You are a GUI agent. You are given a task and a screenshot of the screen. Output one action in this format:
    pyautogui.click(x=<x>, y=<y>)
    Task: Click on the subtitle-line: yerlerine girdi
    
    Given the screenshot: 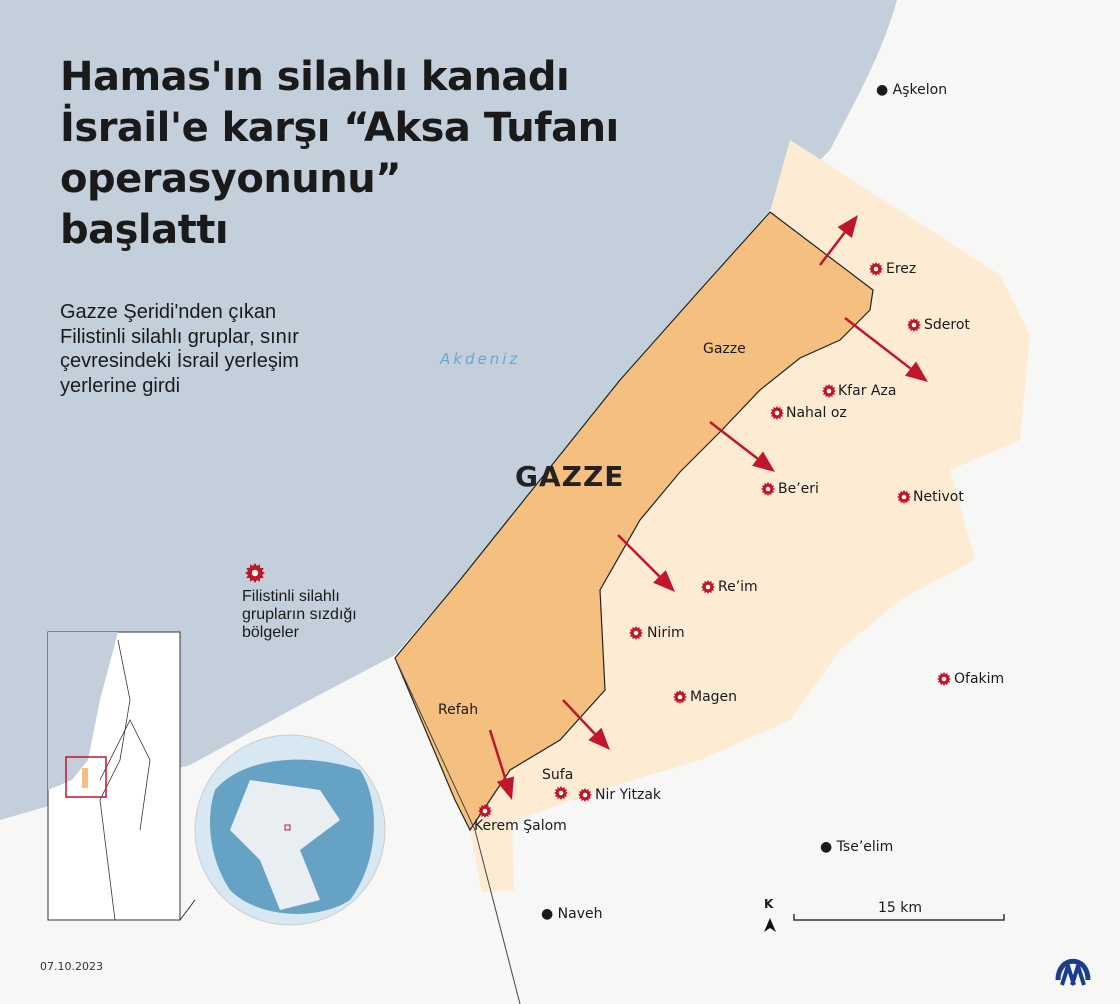 What is the action you would take?
    pyautogui.click(x=120, y=385)
    